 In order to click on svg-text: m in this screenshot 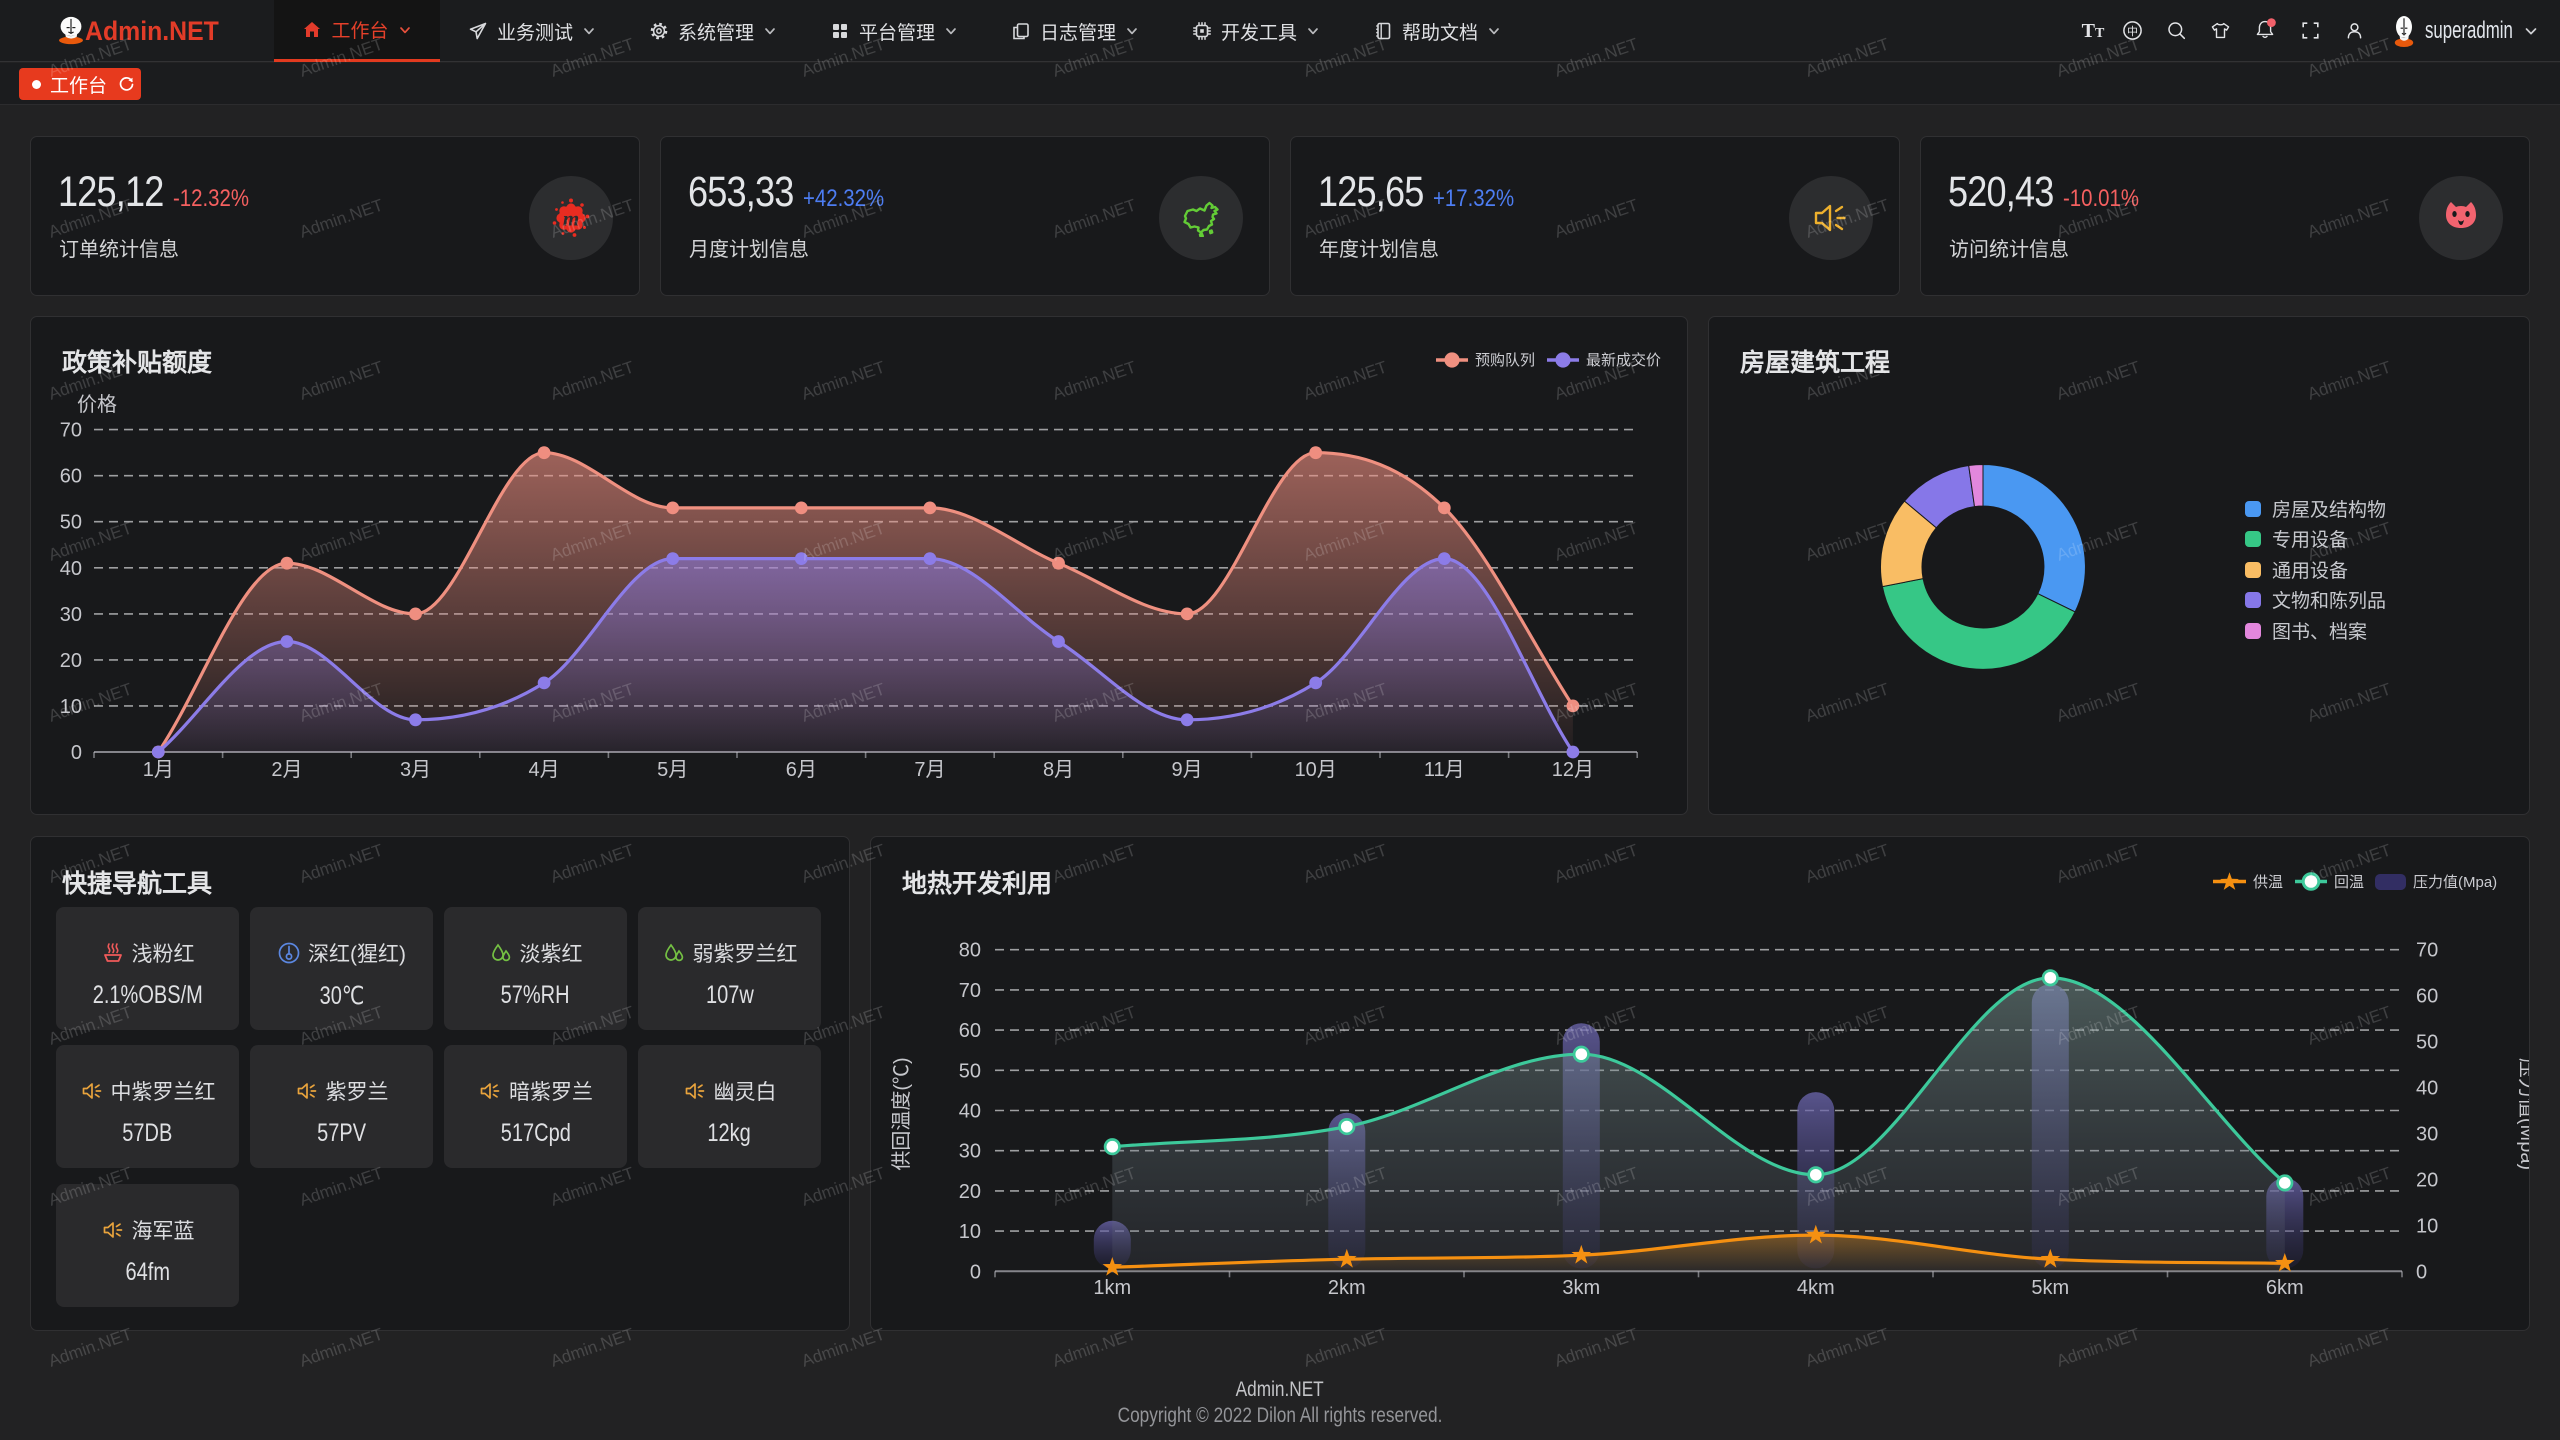, I will do `click(571, 219)`.